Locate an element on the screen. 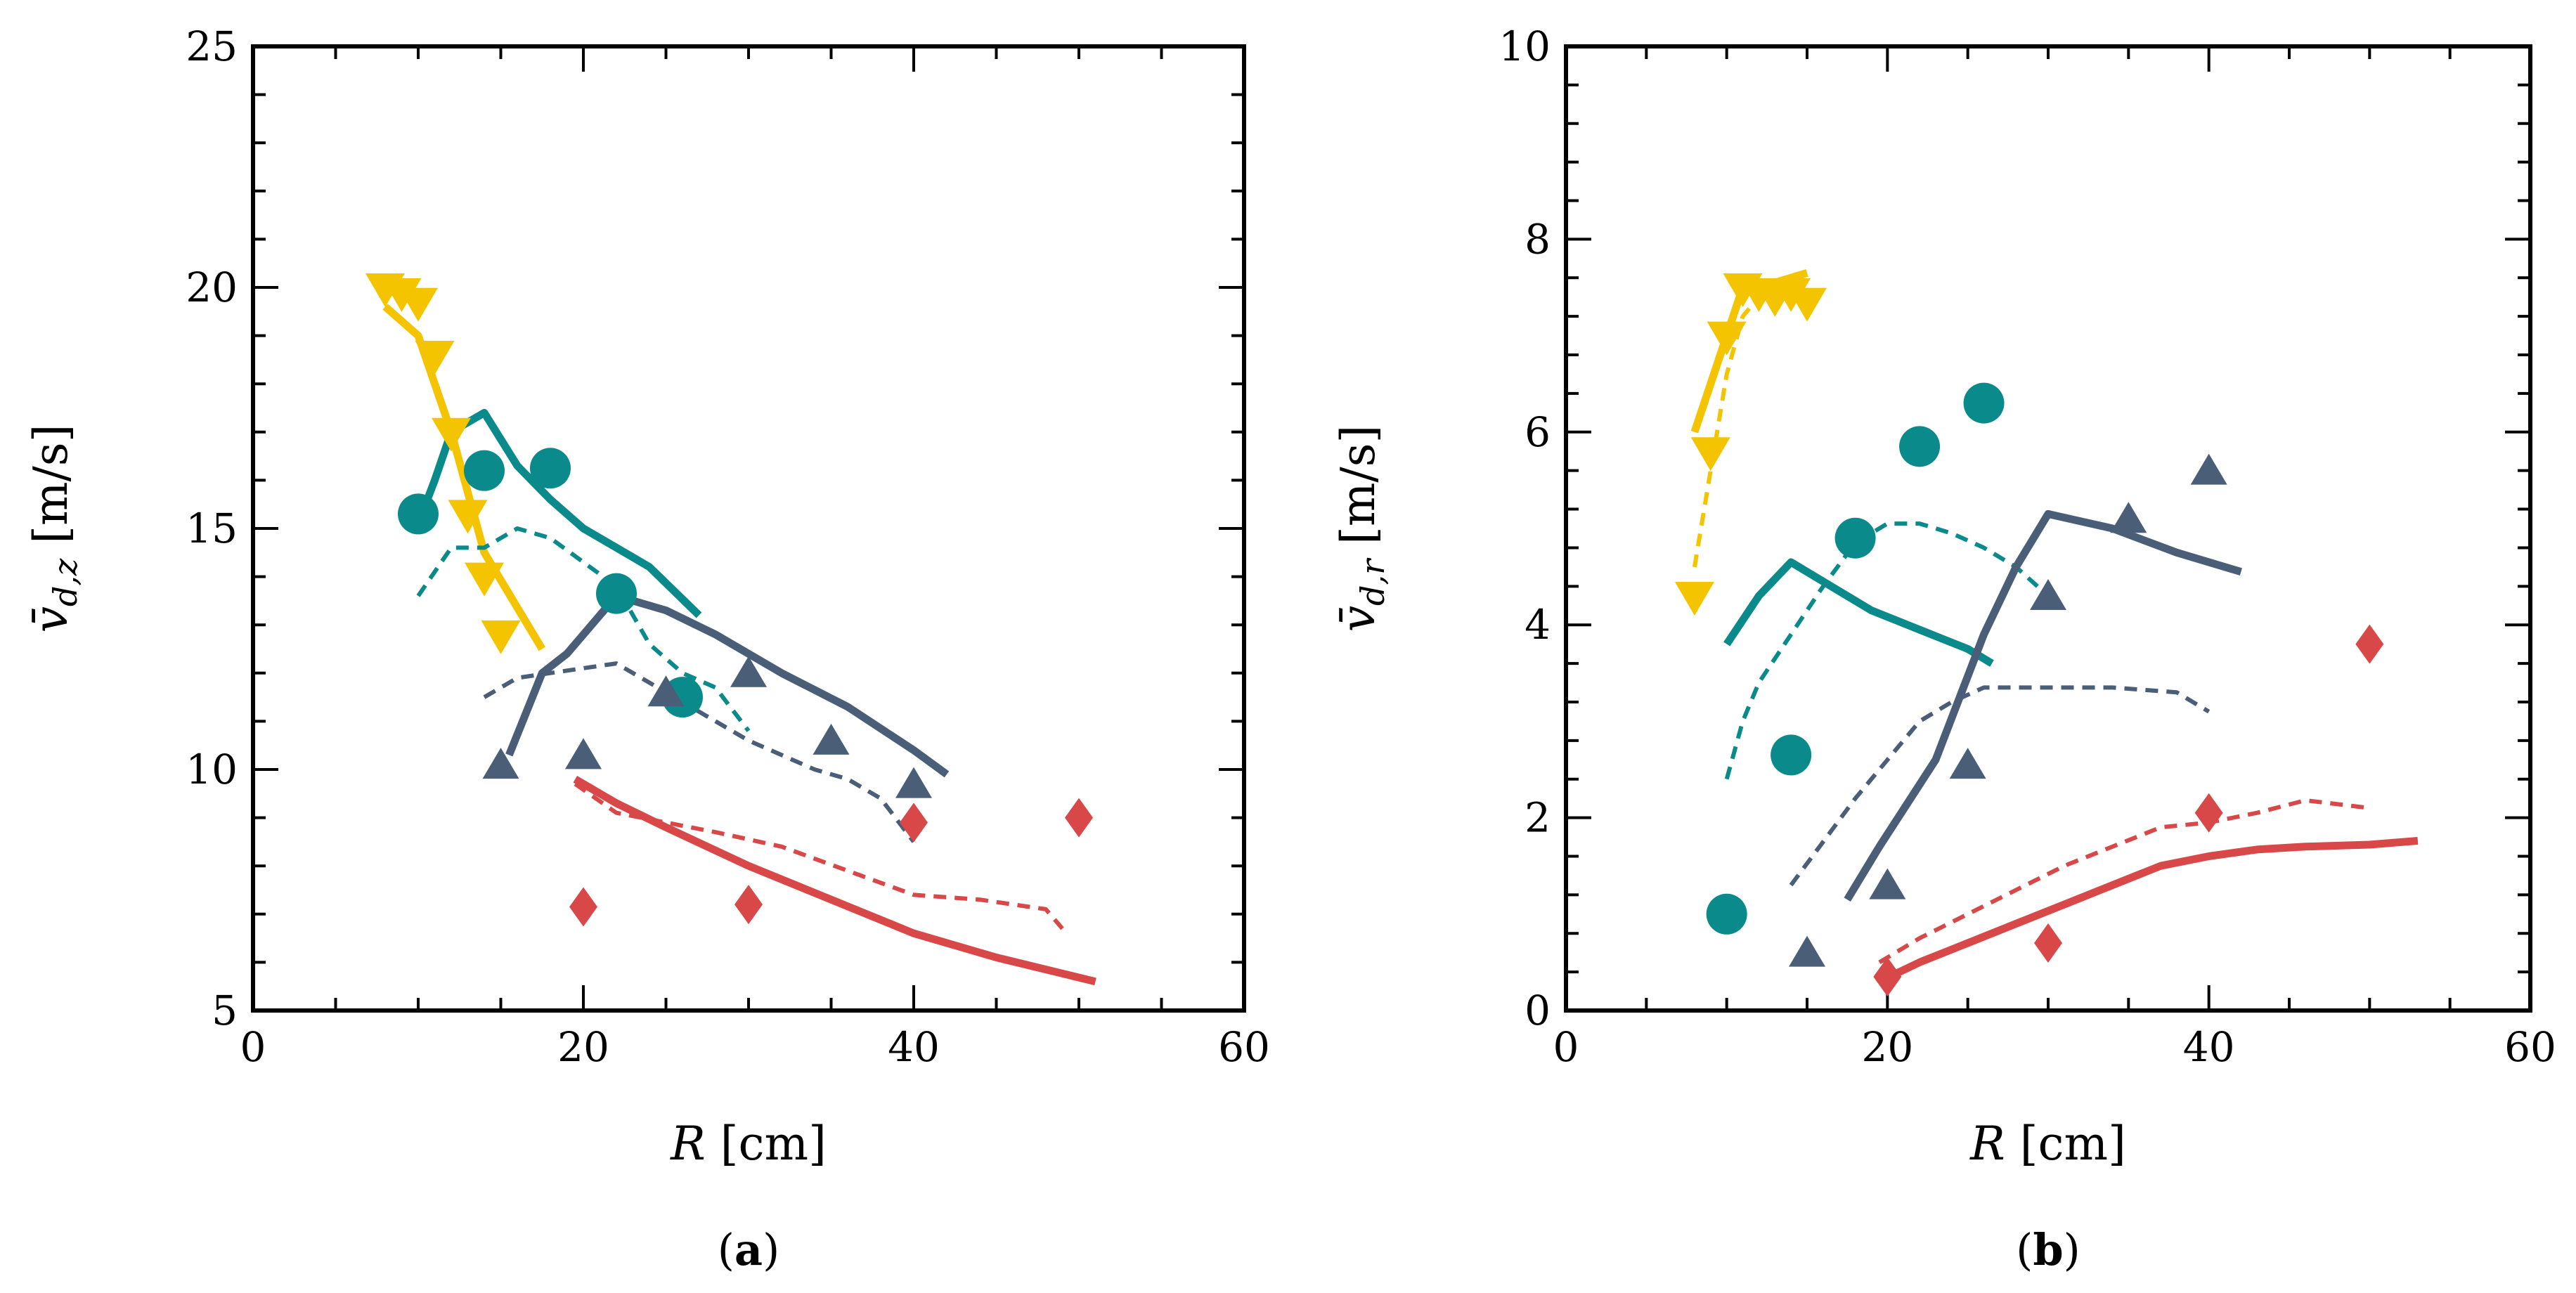 This screenshot has height=1293, width=2576. y-tick-label: 5 is located at coordinates (225, 1010).